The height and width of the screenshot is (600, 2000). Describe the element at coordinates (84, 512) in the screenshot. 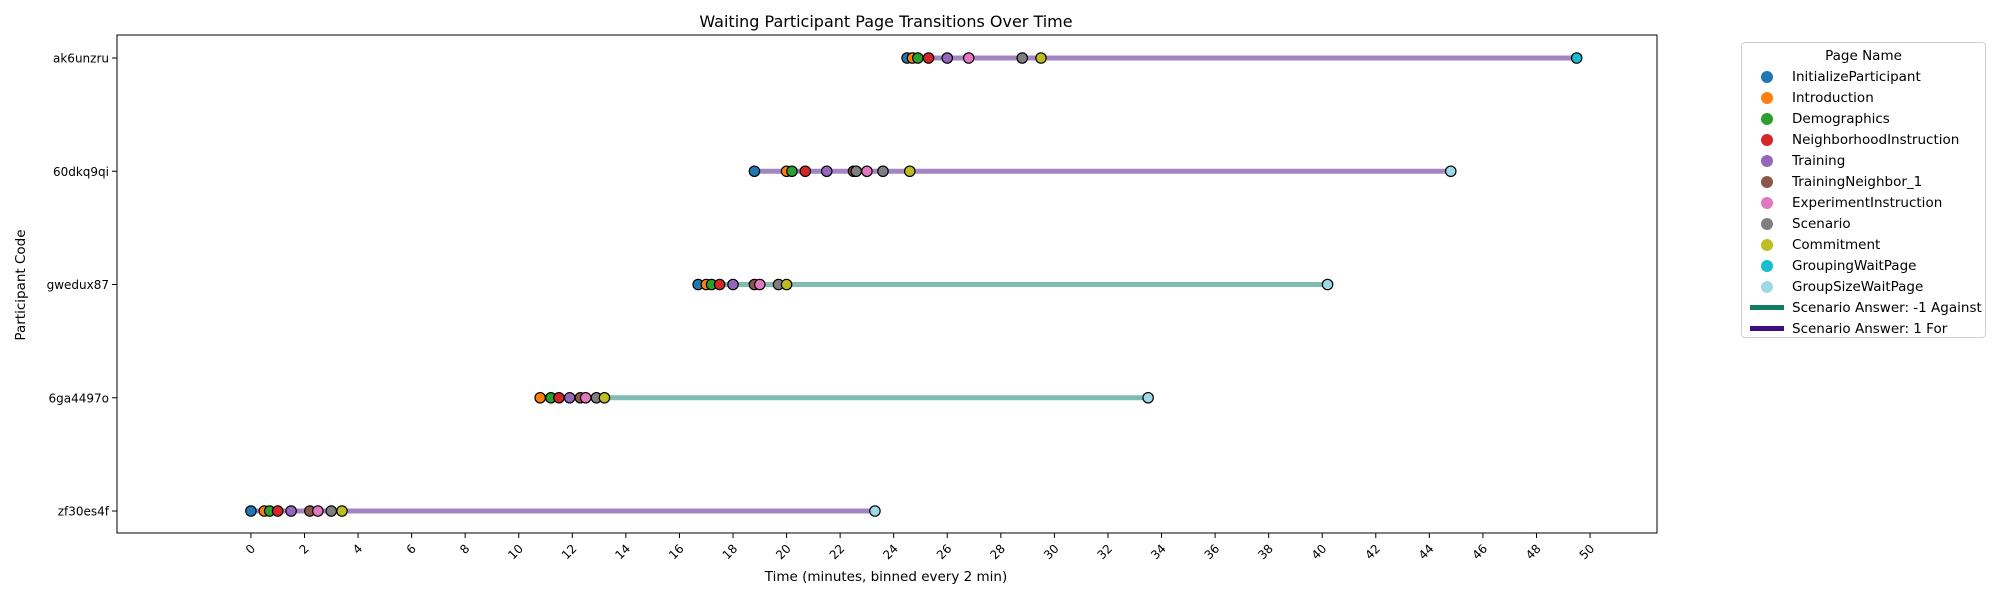

I see `y-tick-label: zf30es4f` at that location.